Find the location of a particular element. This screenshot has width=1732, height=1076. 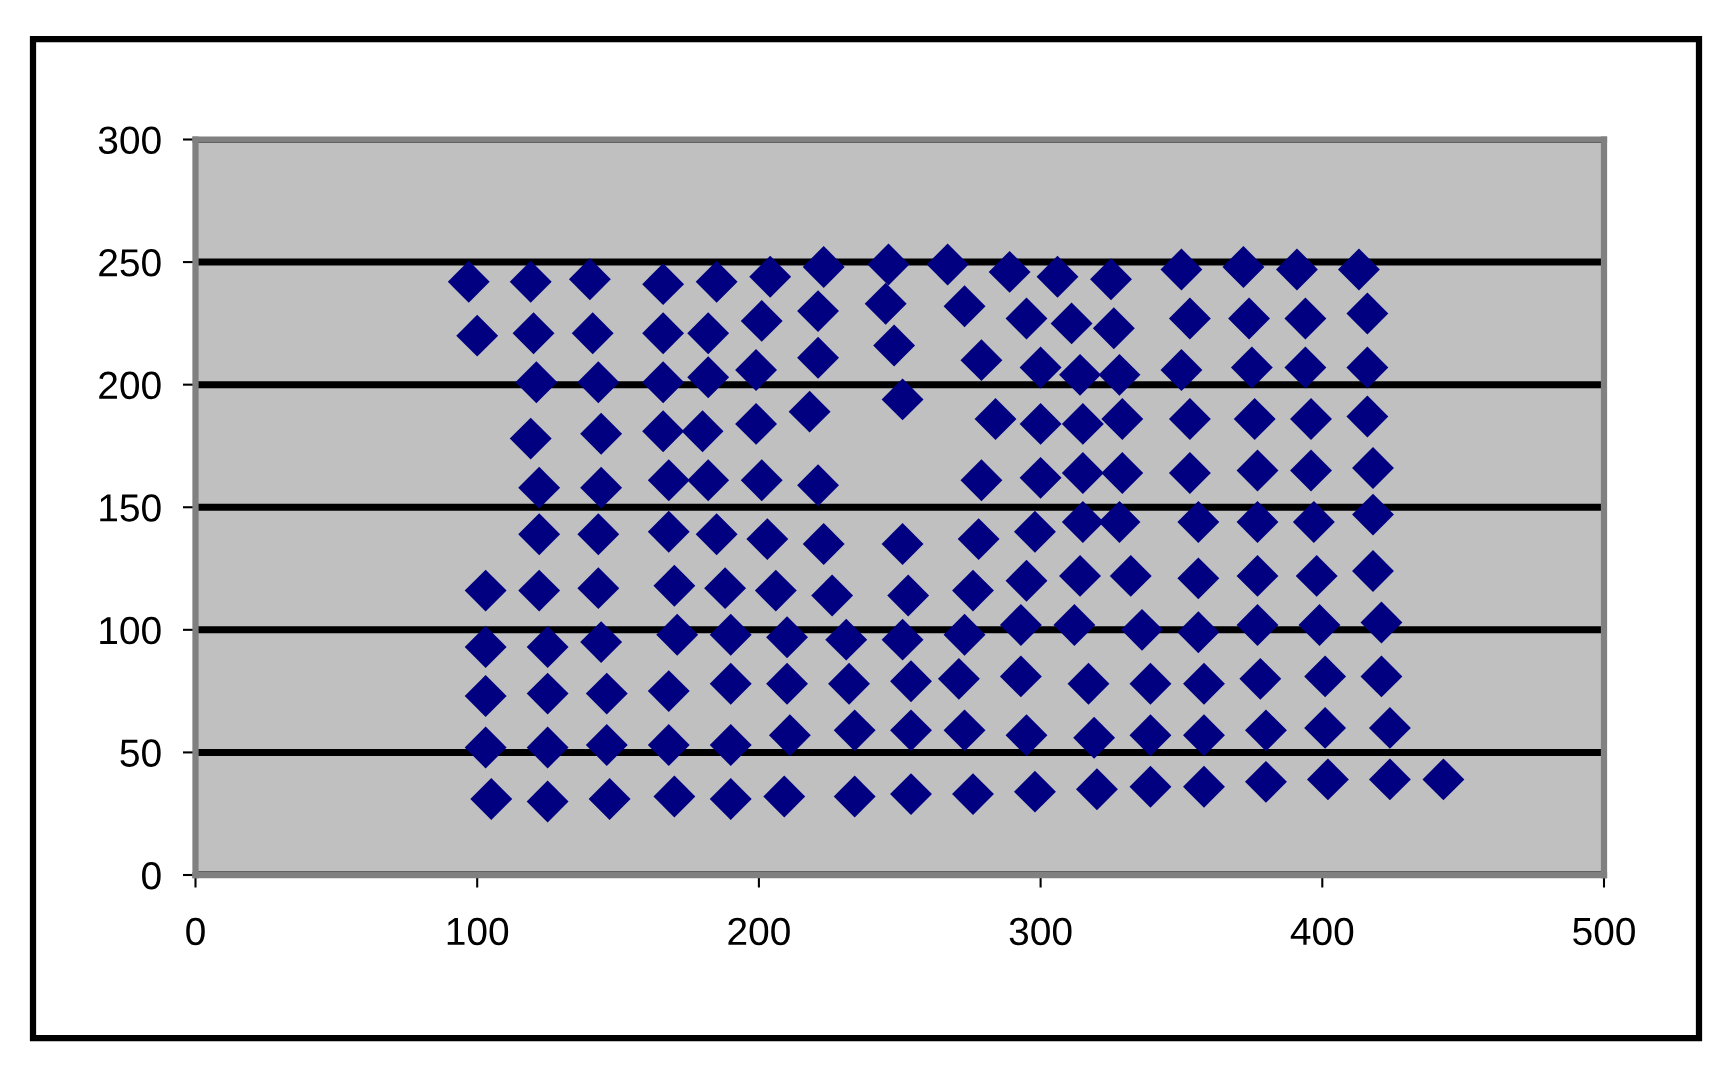

x-tick-label: 400 is located at coordinates (1322, 931).